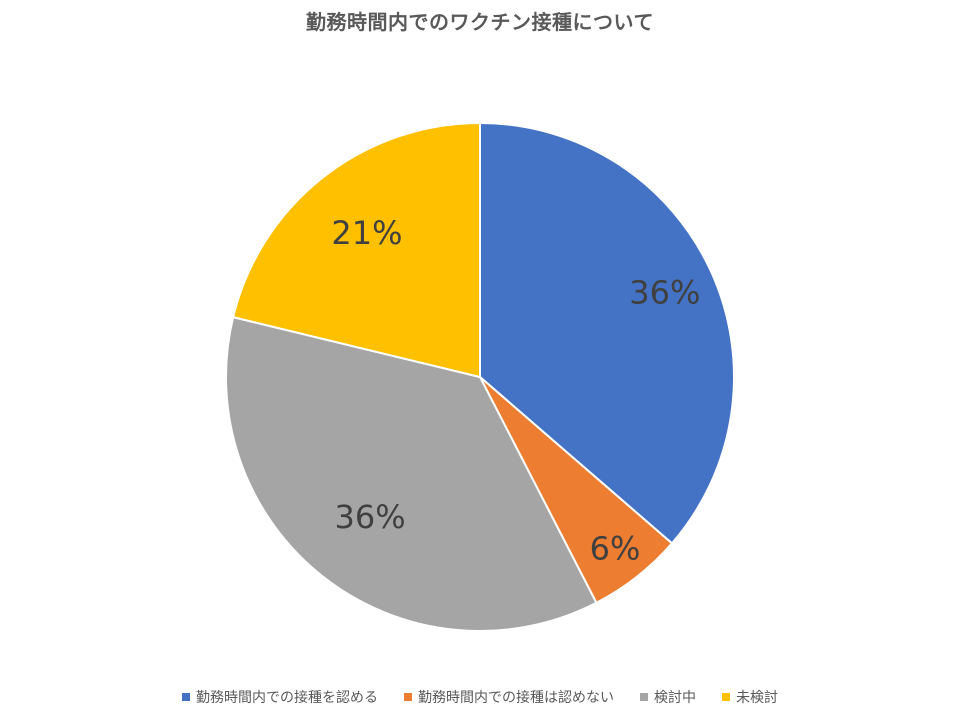  I want to click on legend-swatch-considering, so click(644, 697).